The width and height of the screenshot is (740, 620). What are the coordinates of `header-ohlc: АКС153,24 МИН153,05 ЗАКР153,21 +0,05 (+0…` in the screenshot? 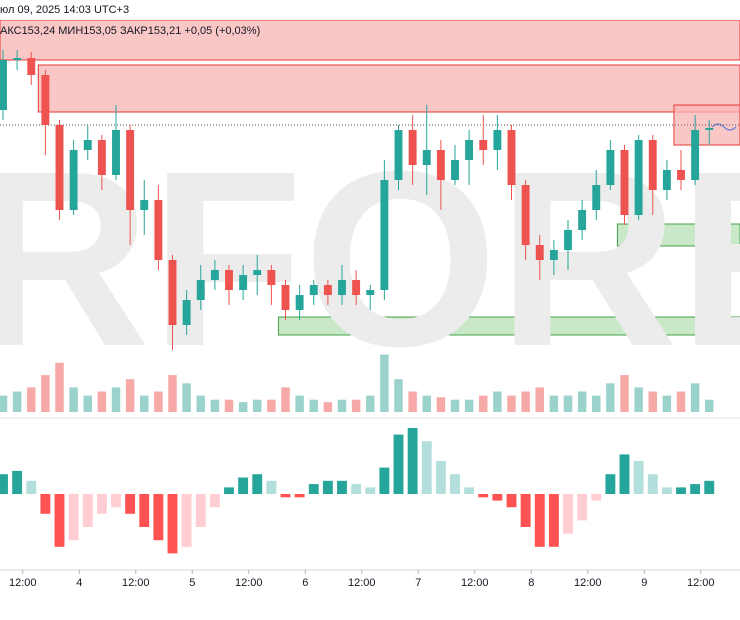 It's located at (130, 31).